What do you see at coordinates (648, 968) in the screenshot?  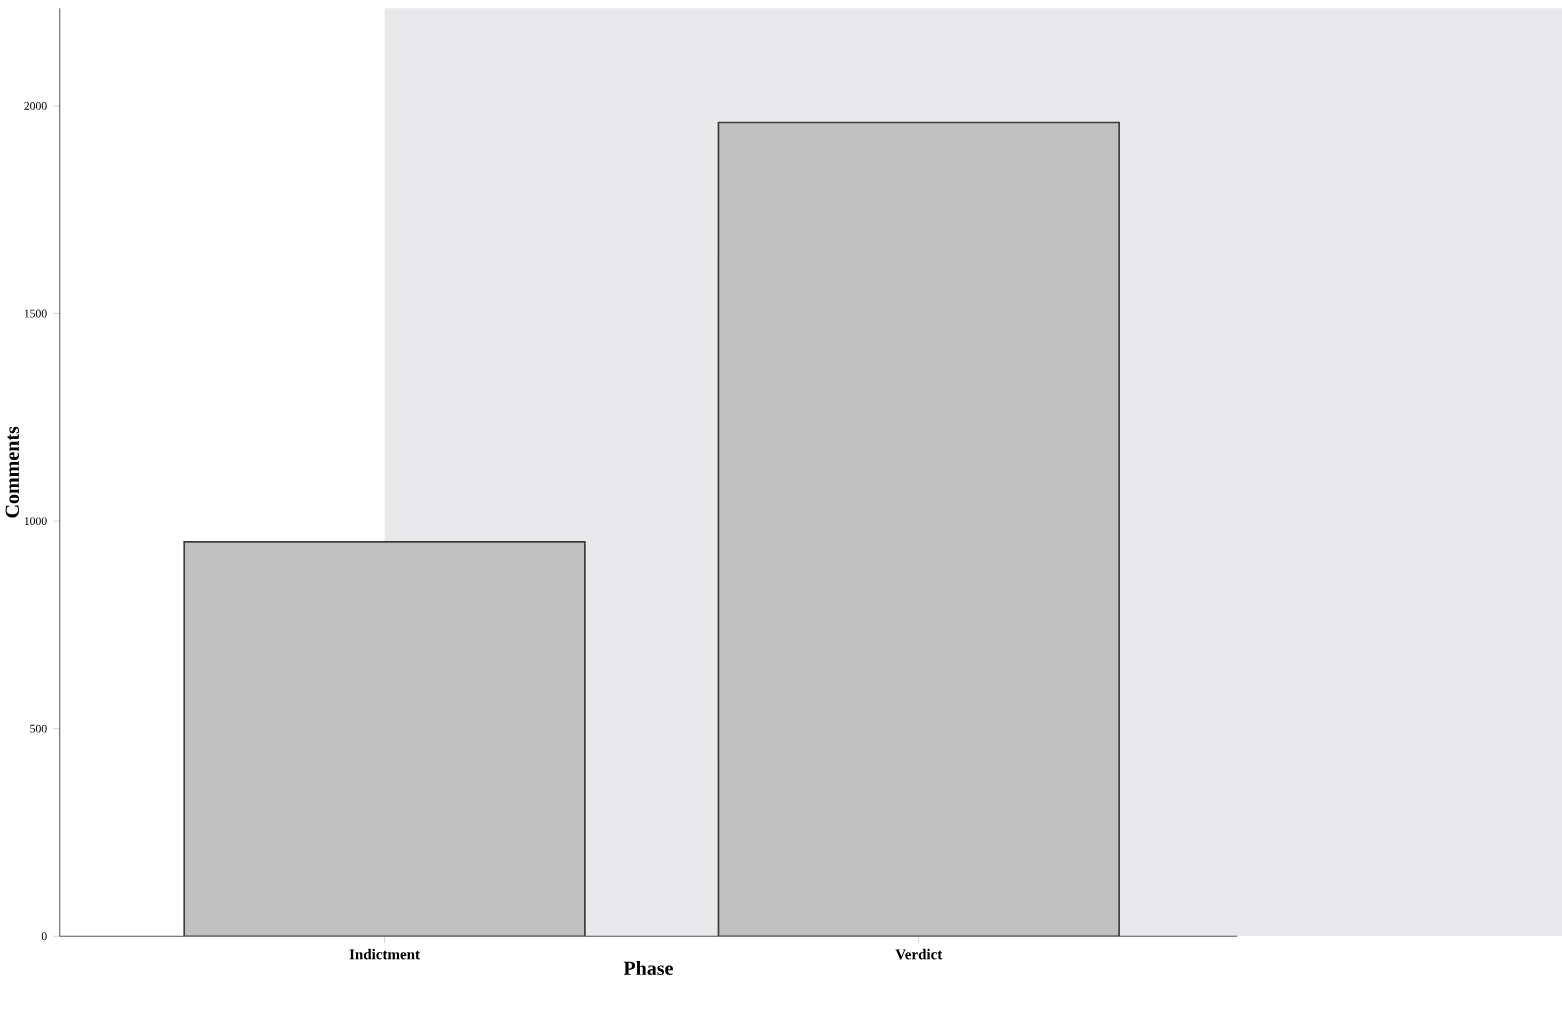 I see `x-axis-title: Phase` at bounding box center [648, 968].